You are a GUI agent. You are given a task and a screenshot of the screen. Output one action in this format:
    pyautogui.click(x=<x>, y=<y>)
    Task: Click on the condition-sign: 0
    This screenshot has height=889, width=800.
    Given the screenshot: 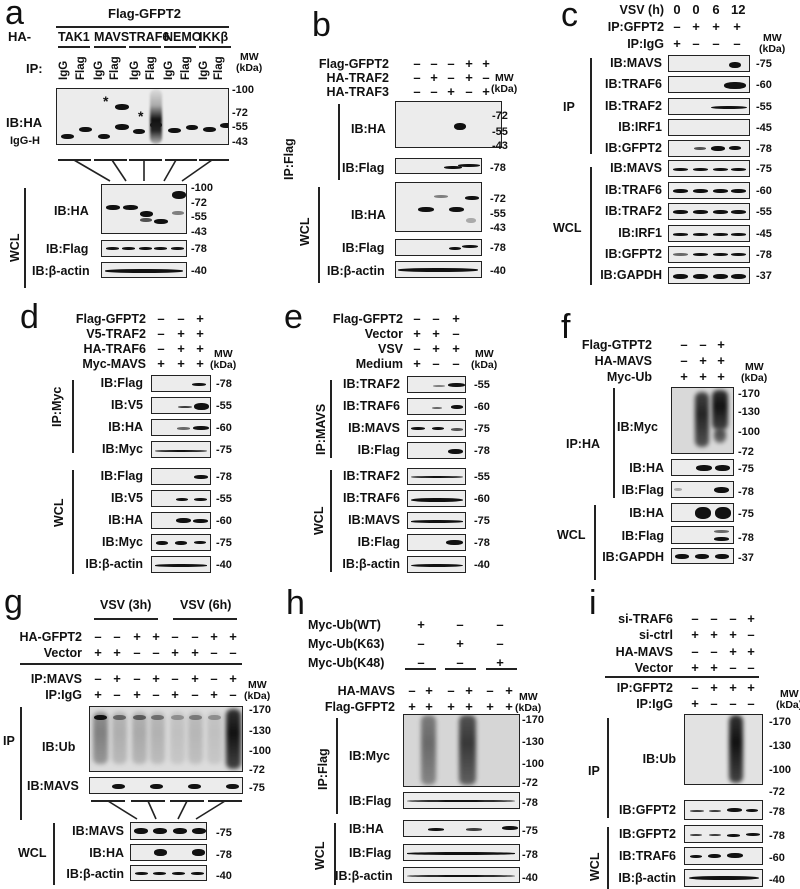 What is the action you would take?
    pyautogui.click(x=677, y=9)
    